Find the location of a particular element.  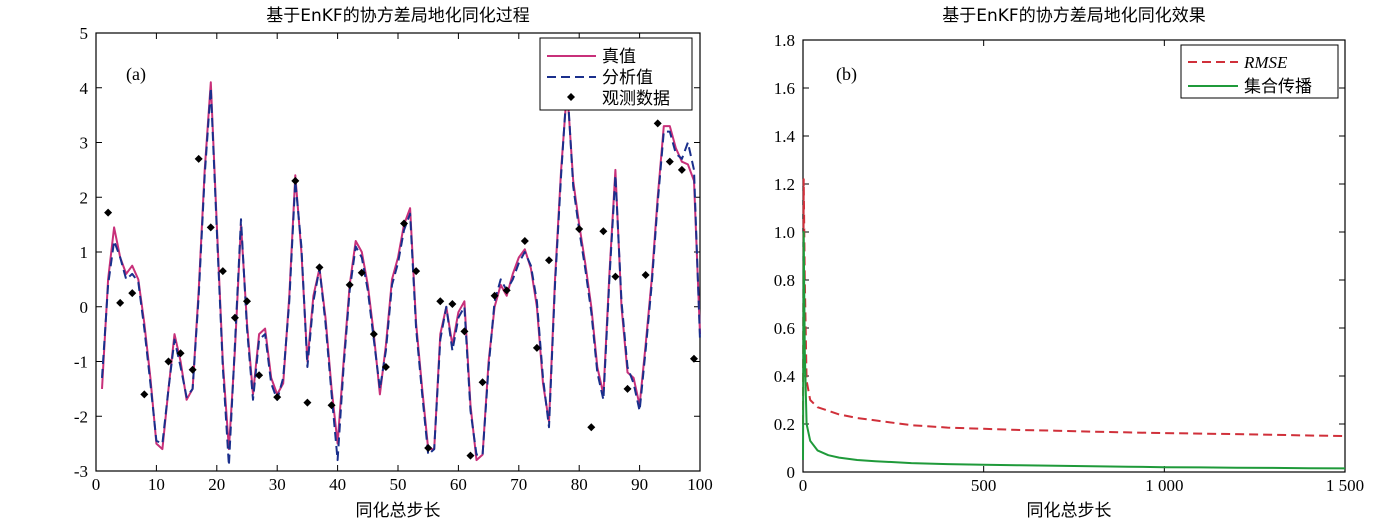

legend-obs-marker is located at coordinates (571, 97).